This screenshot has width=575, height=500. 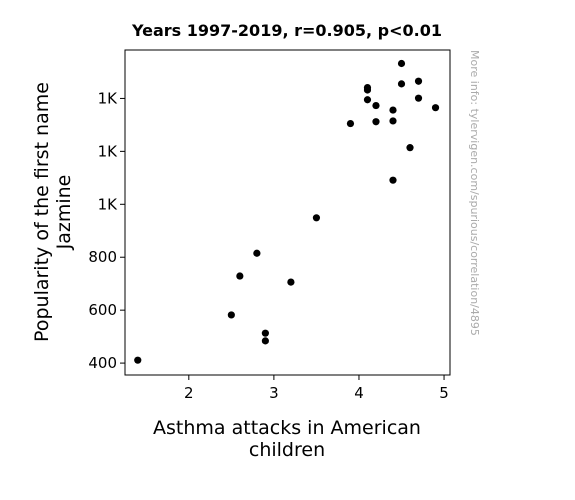 I want to click on x-axis-label: Asthma attacks in American children, so click(x=287, y=439).